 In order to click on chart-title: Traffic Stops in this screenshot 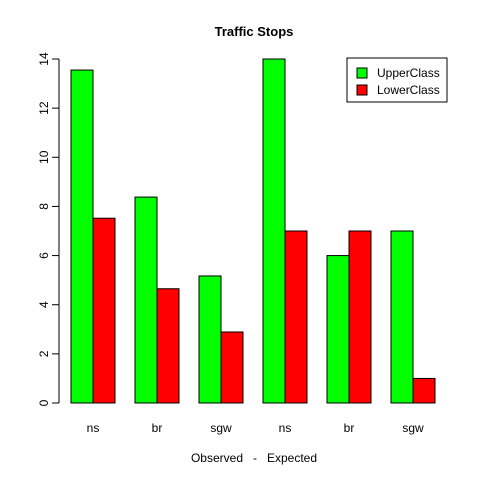, I will do `click(254, 31)`.